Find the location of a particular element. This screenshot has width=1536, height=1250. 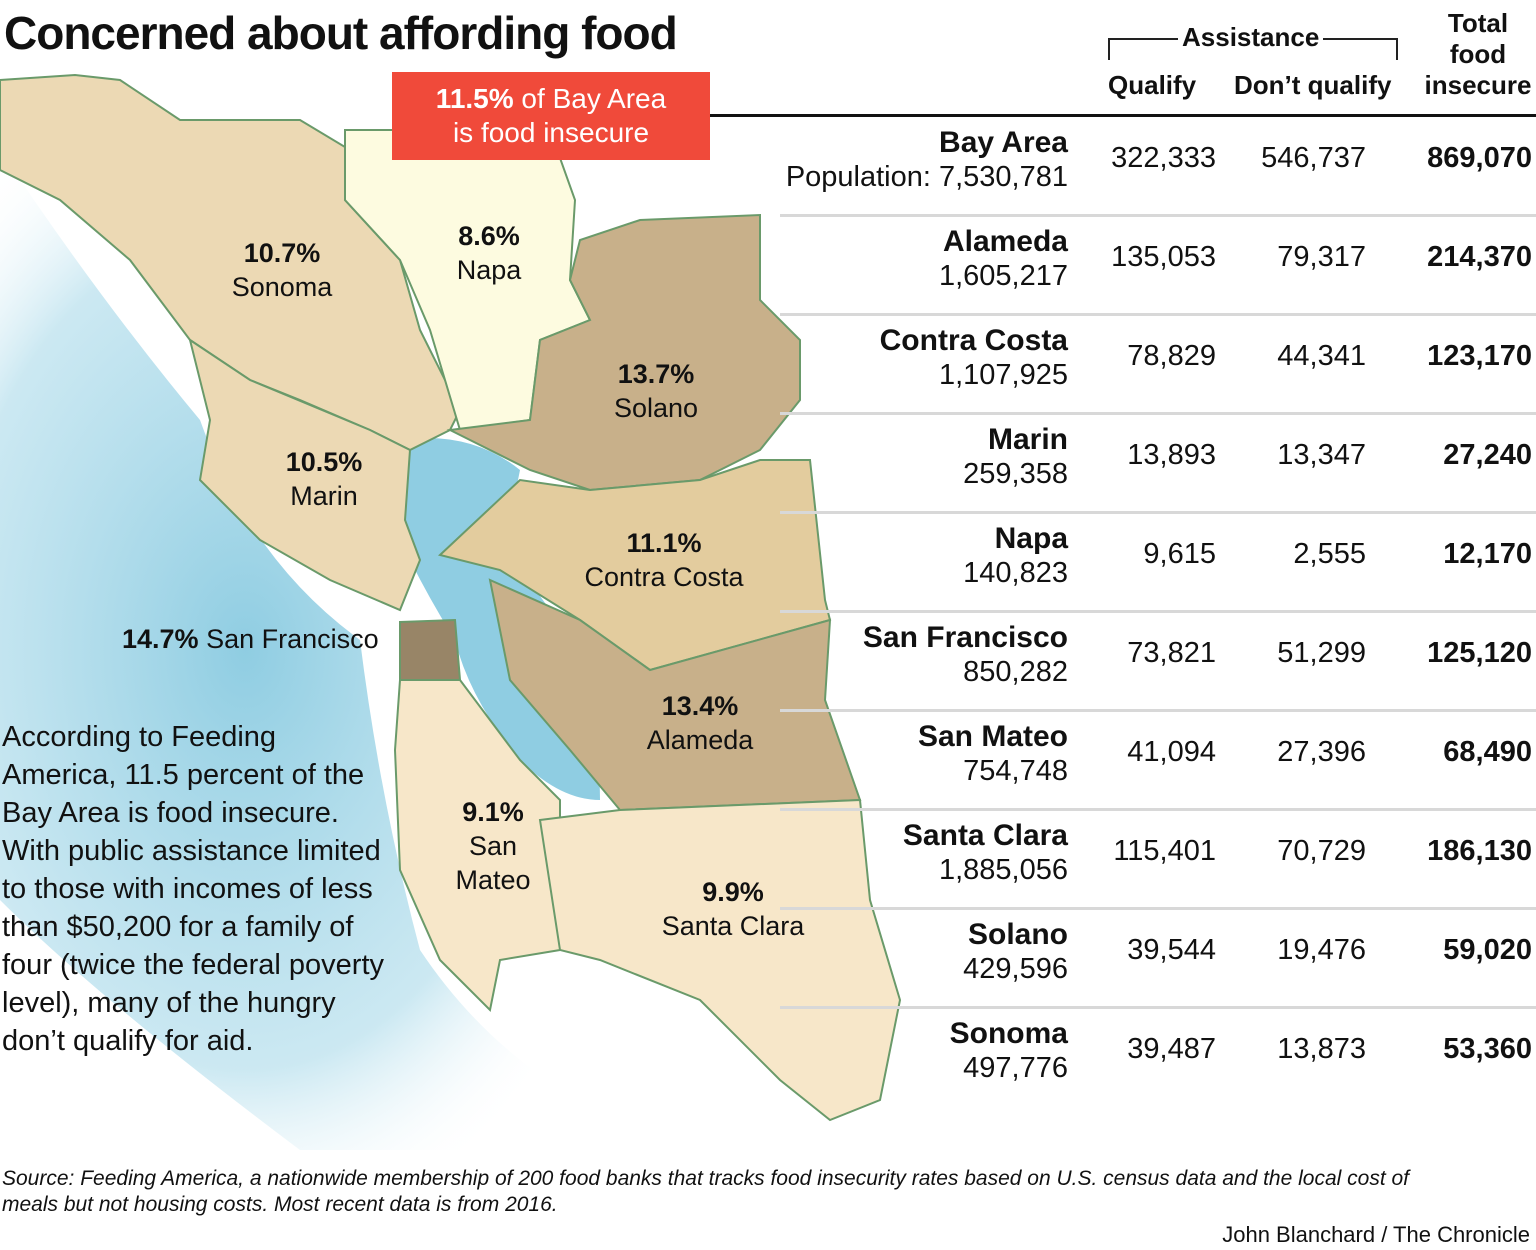

total-value: 123,170 is located at coordinates (1479, 356).